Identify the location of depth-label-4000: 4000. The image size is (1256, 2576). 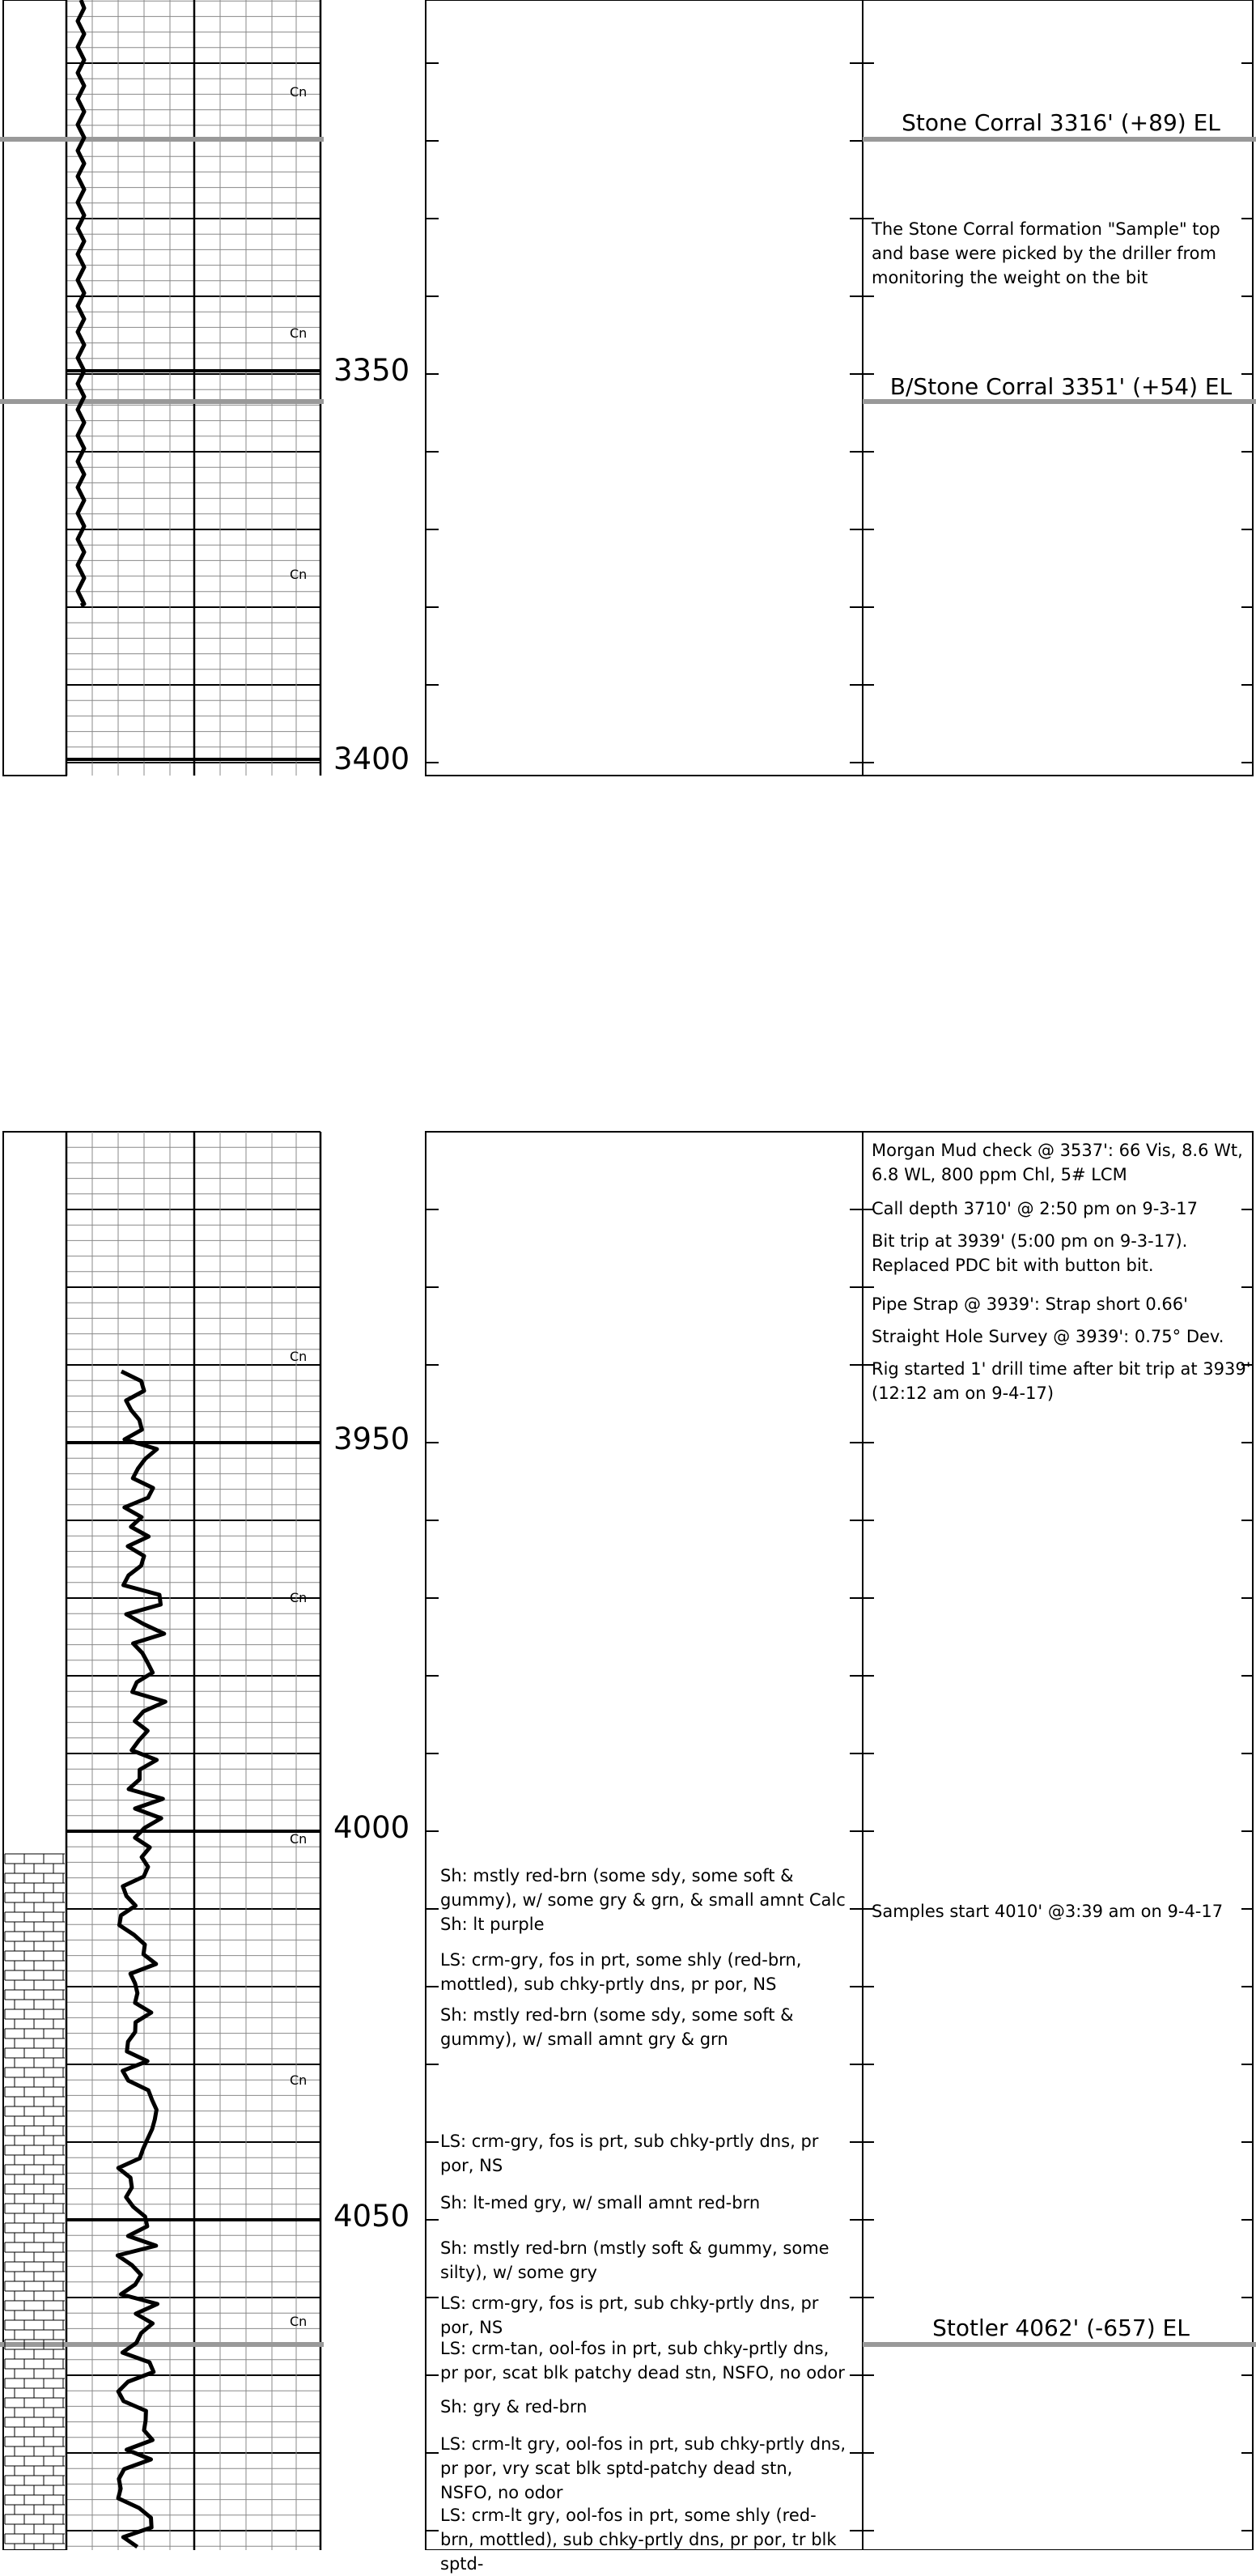
(371, 1828).